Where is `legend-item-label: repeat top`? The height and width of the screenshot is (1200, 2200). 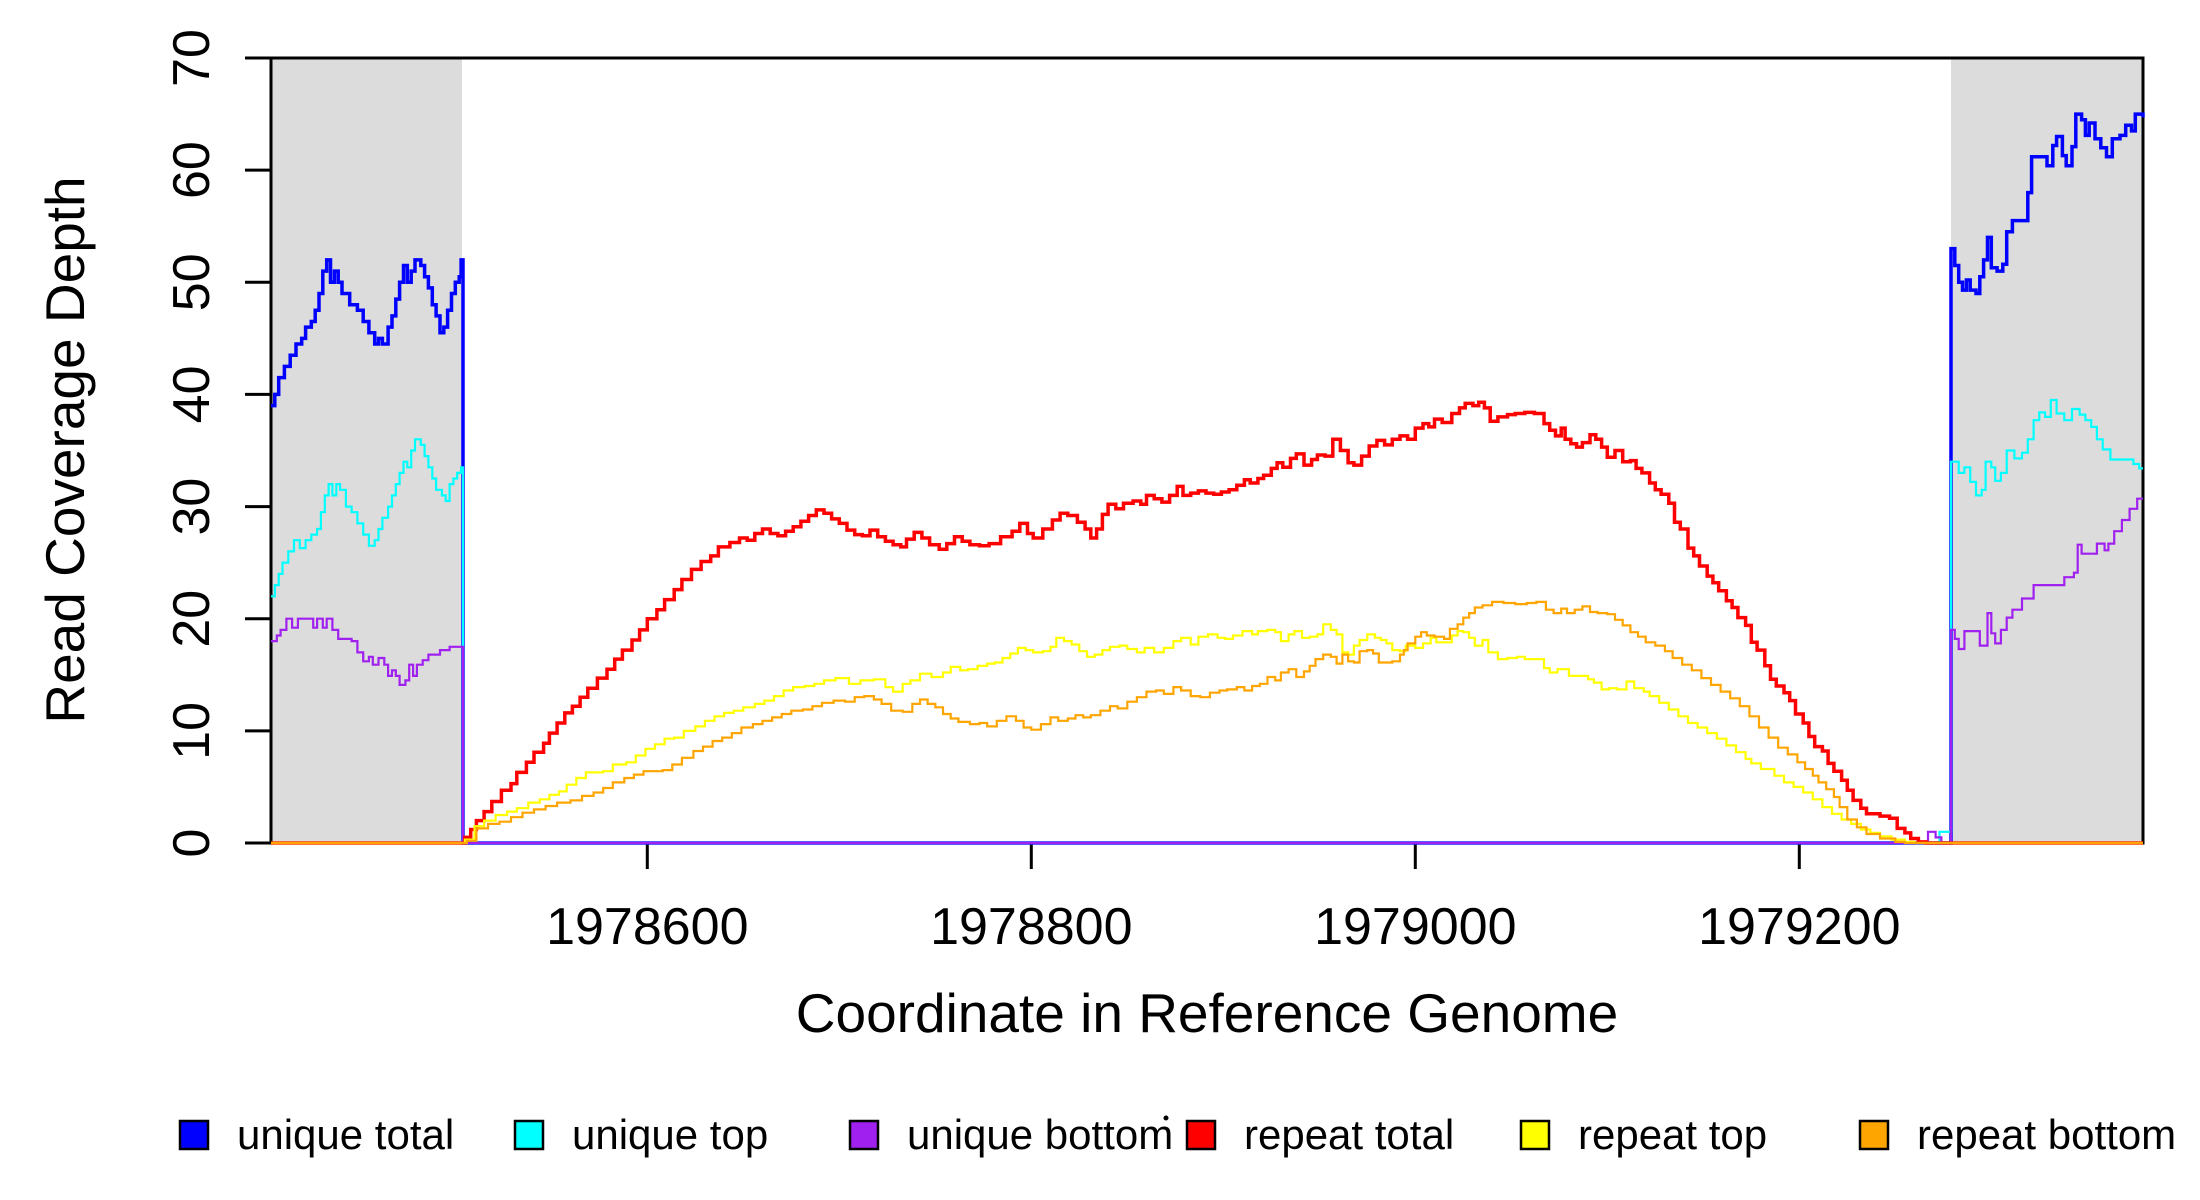 legend-item-label: repeat top is located at coordinates (1672, 1134).